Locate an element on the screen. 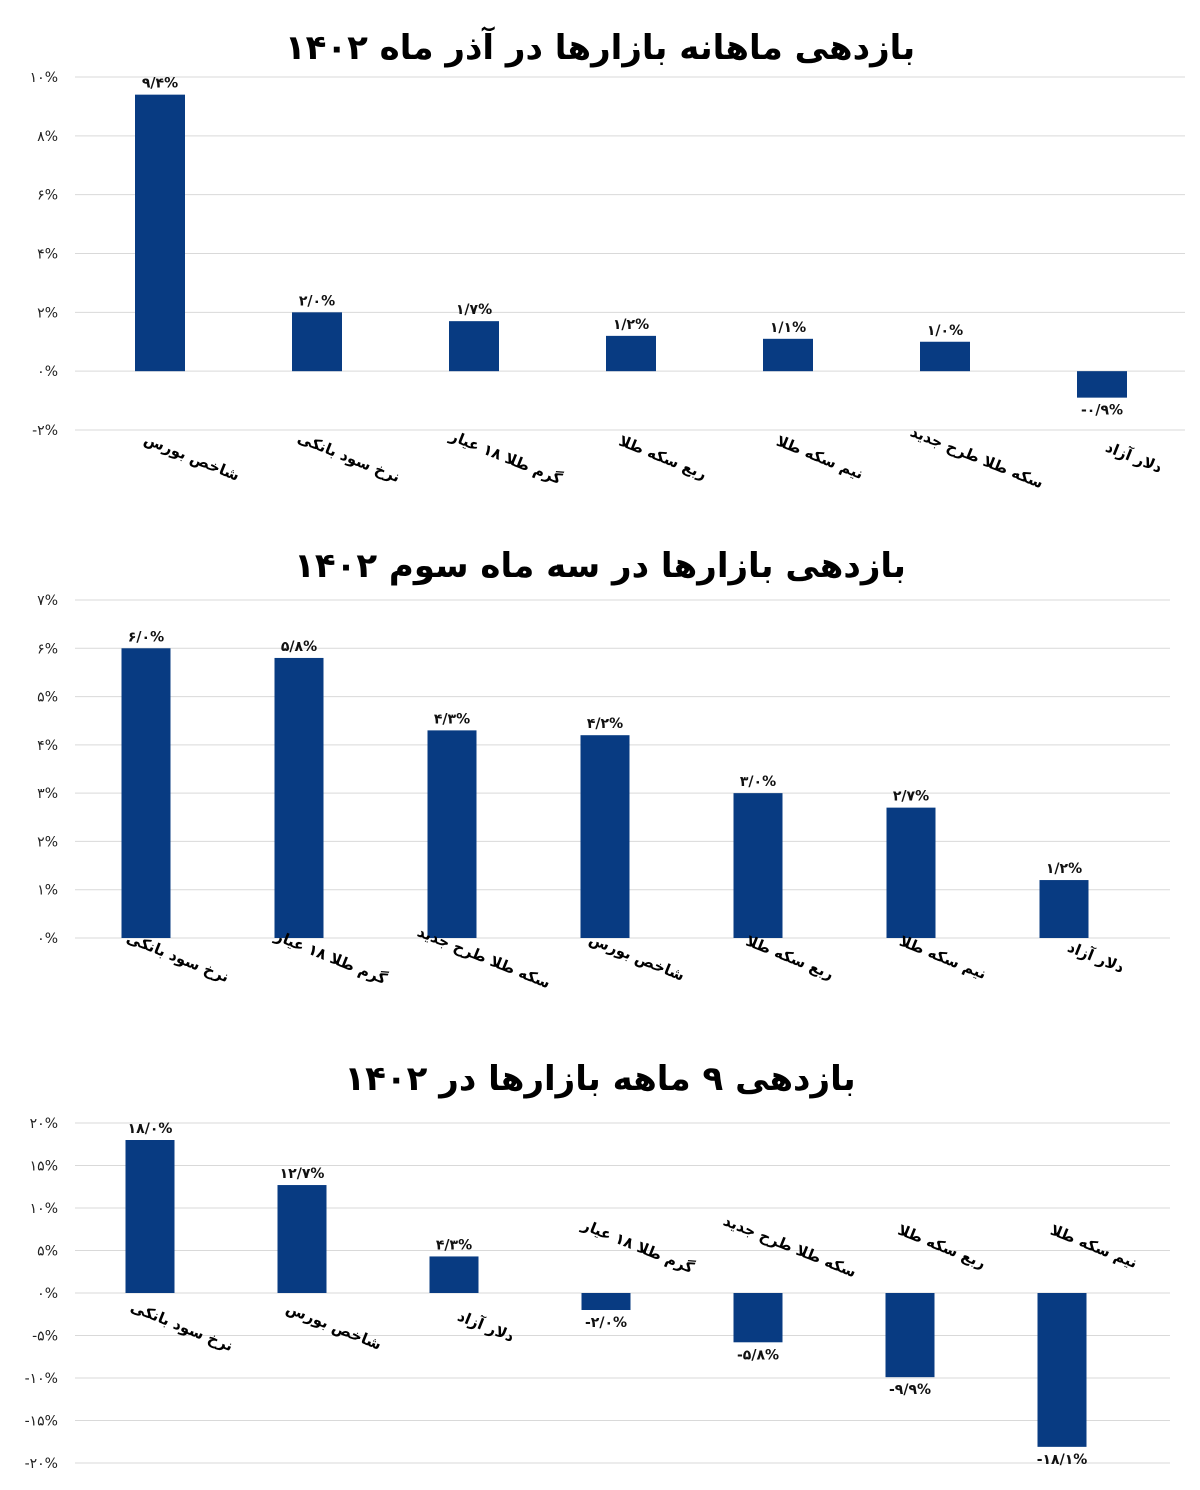  data-label: ۳/۰% is located at coordinates (758, 782).